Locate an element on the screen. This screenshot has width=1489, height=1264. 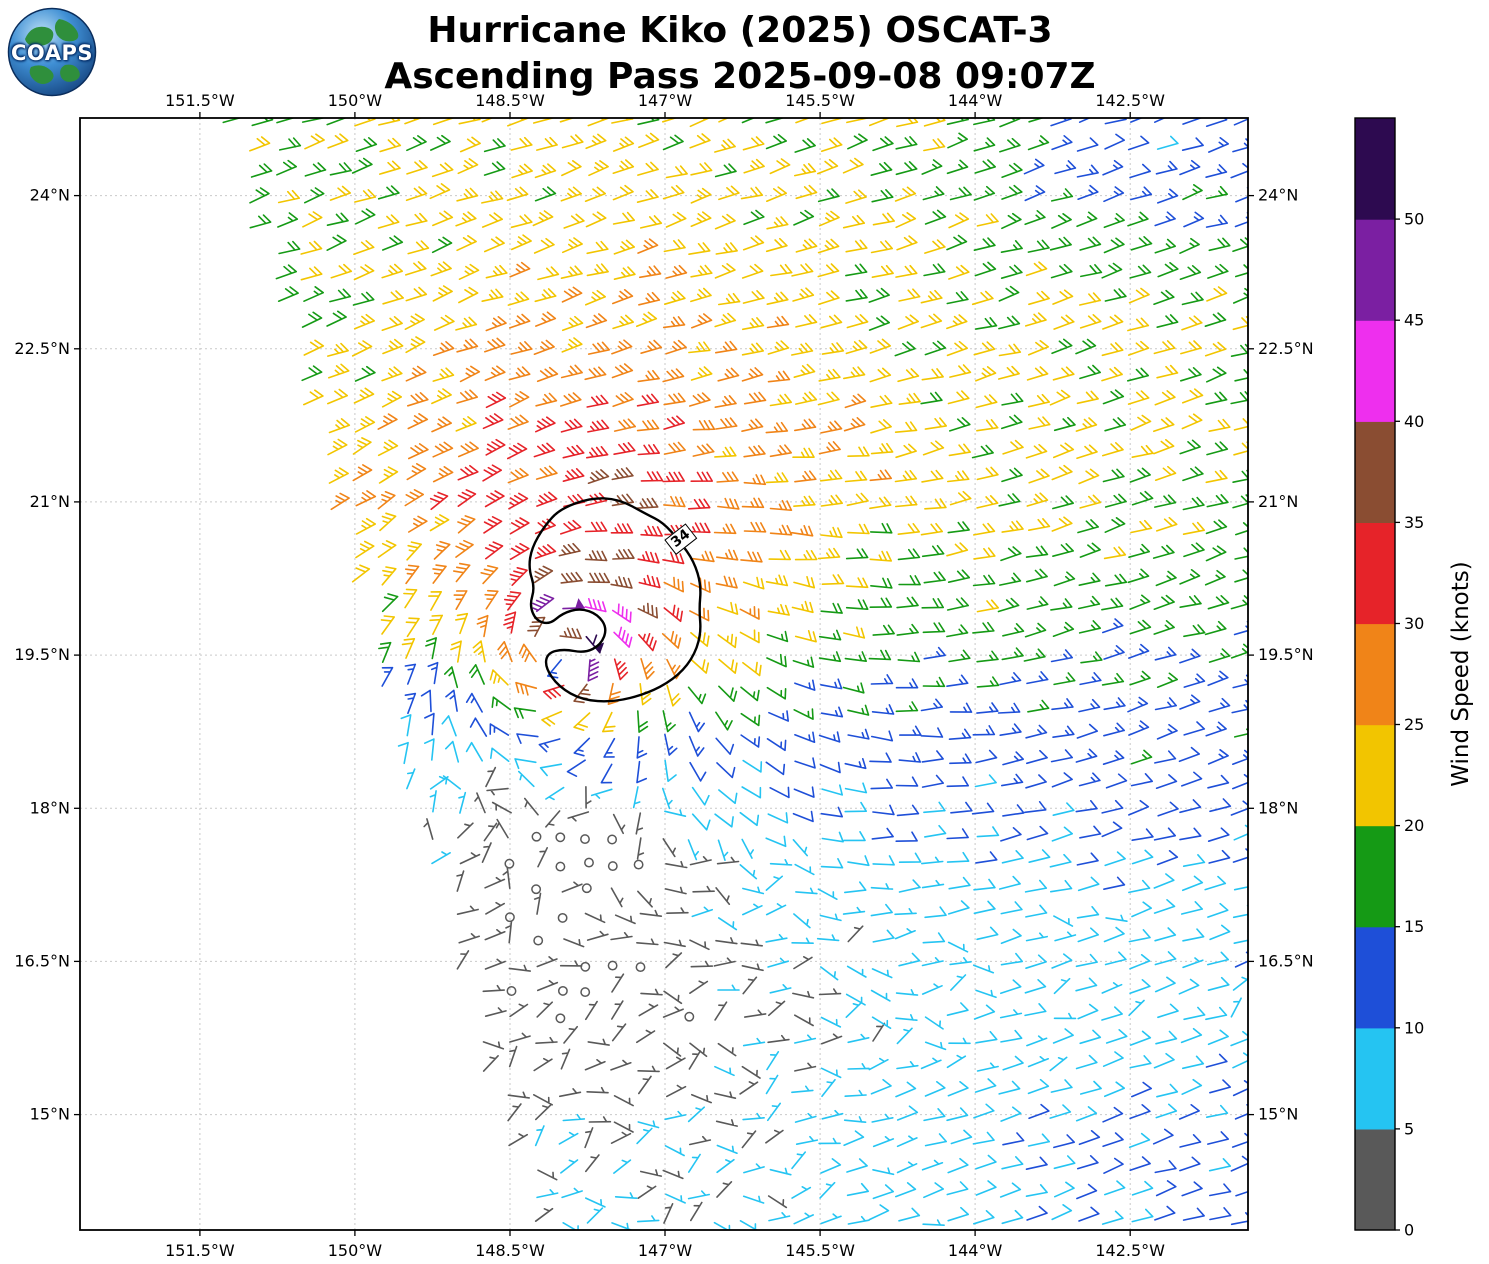
wind-barbs-25-30kt is located at coordinates (611, 471).